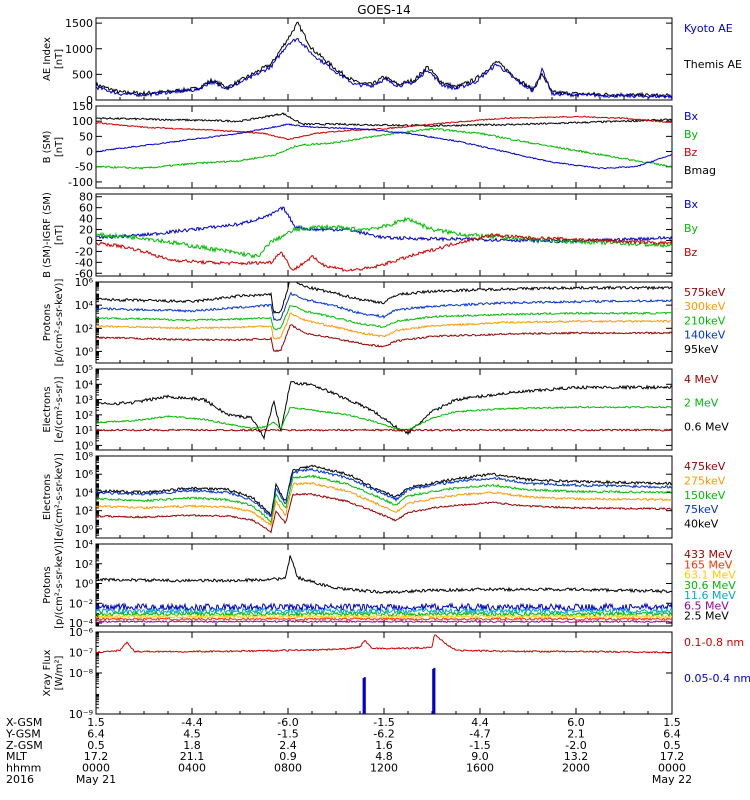 The image size is (750, 800). I want to click on y-axis-label: Xray Flux, so click(47, 672).